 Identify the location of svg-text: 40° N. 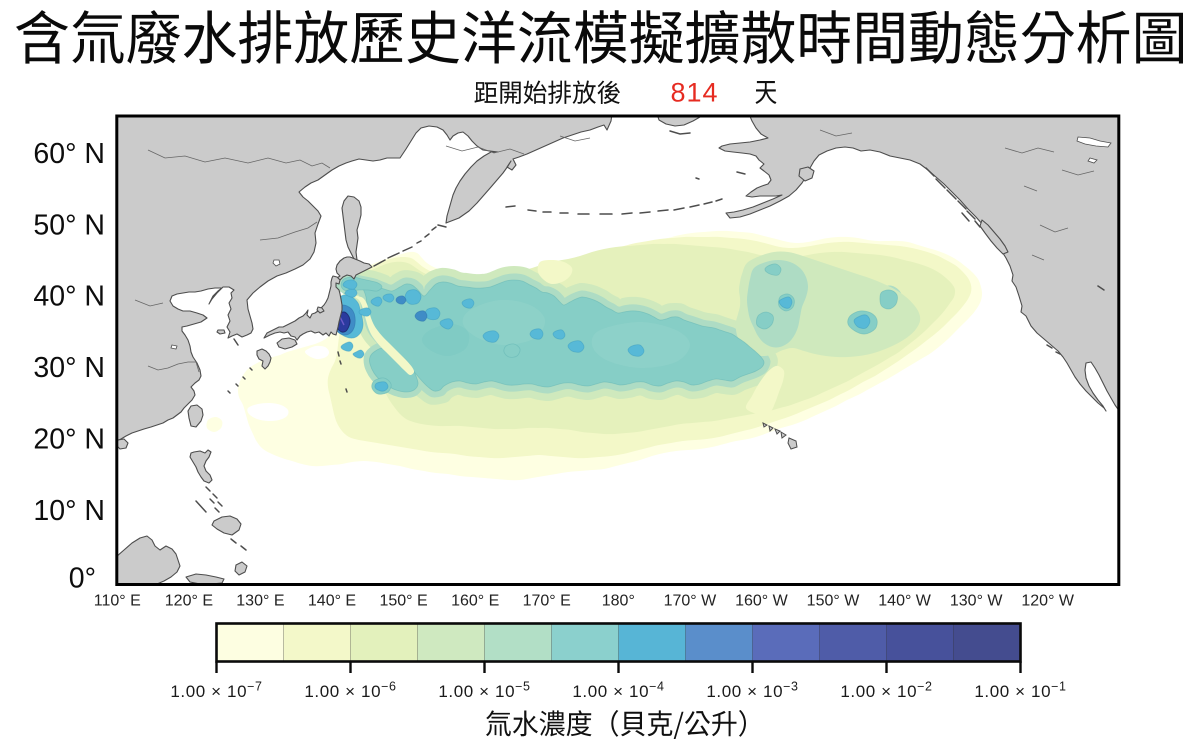
(69, 297).